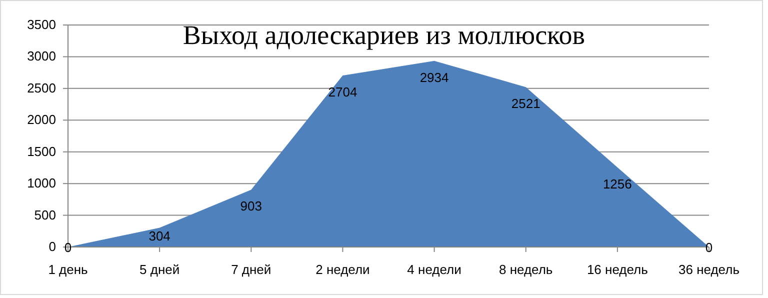  What do you see at coordinates (525, 104) in the screenshot?
I see `data-label: 2521` at bounding box center [525, 104].